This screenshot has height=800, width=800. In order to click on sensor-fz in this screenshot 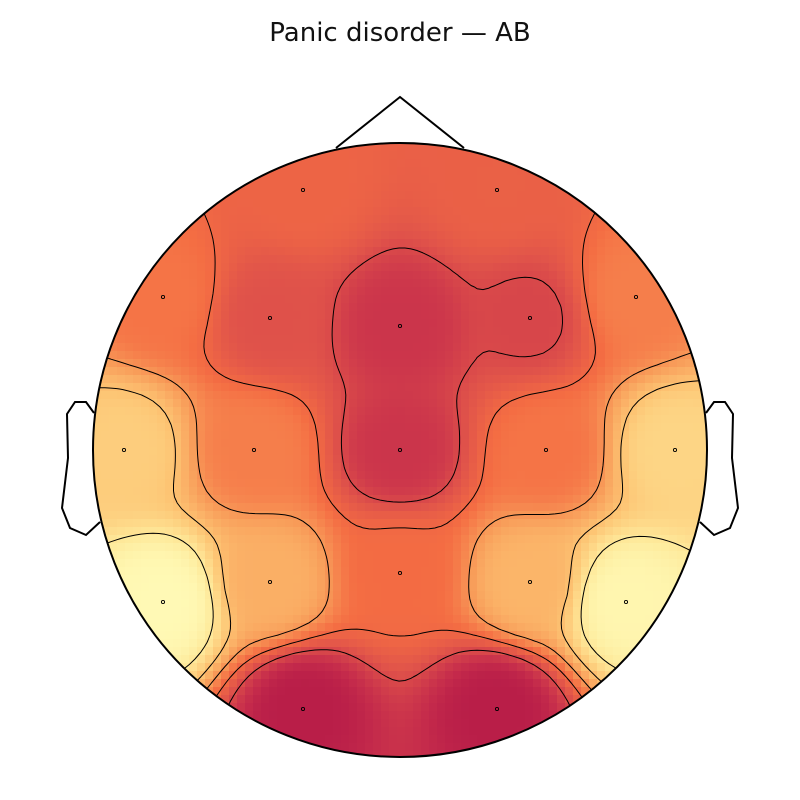, I will do `click(400, 326)`.